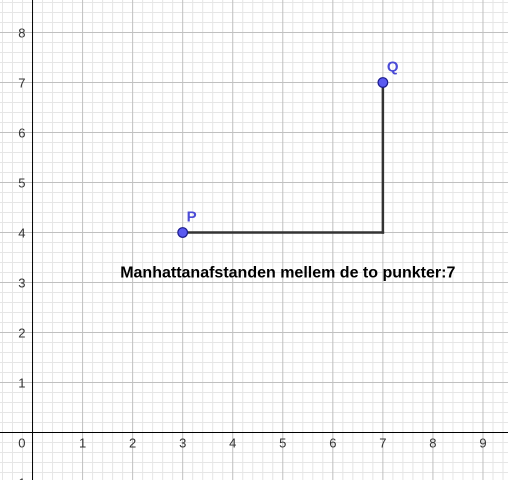  I want to click on x-tick-label: 6, so click(332, 443).